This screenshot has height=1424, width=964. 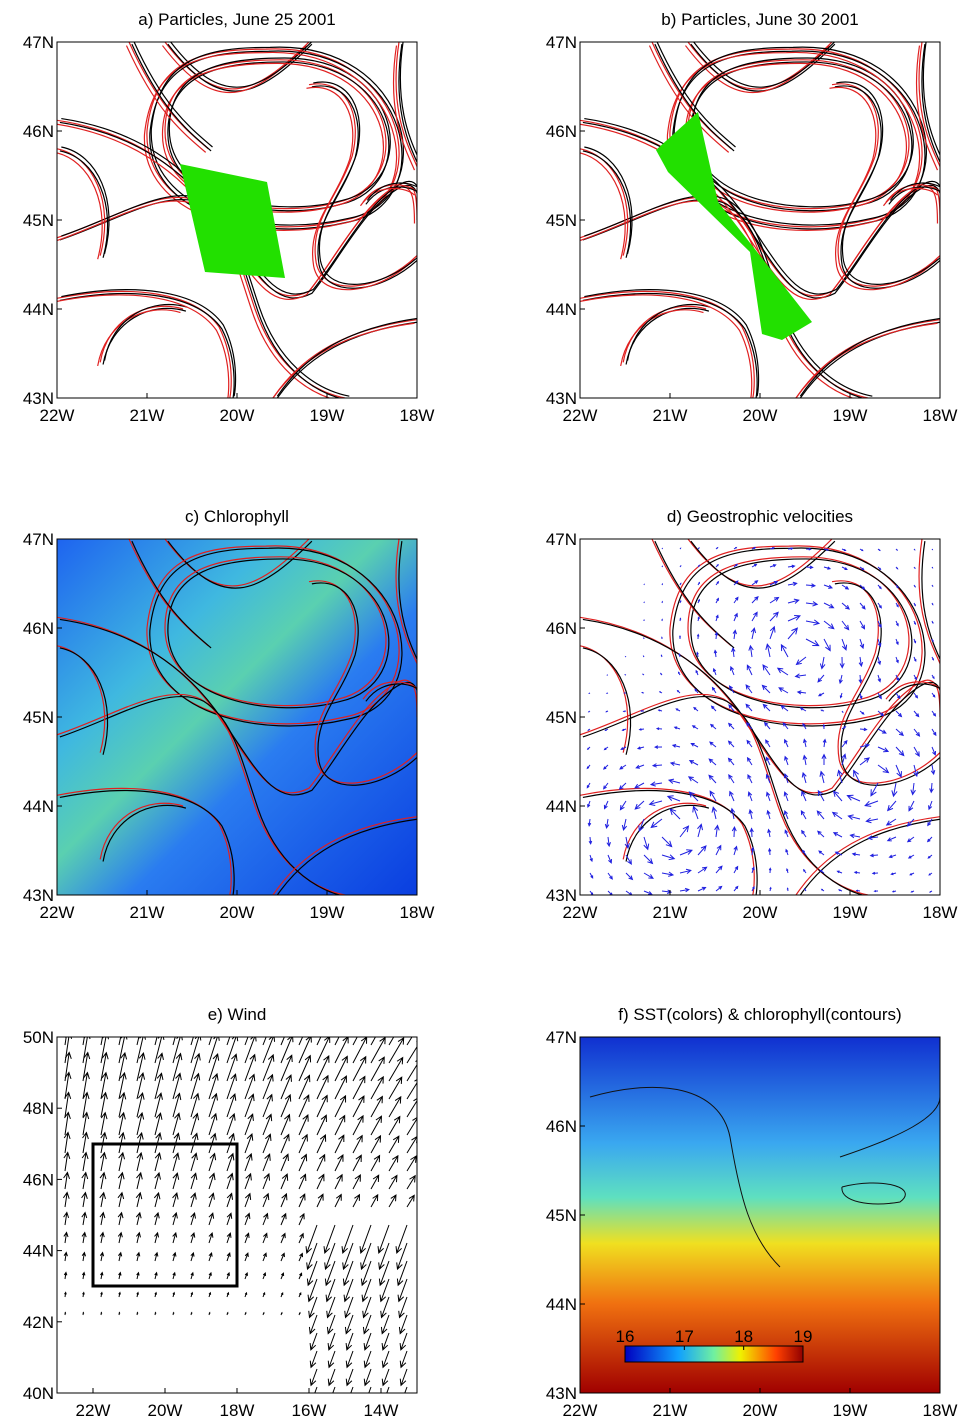 I want to click on panel-title: c) Chlorophyll, so click(x=237, y=516).